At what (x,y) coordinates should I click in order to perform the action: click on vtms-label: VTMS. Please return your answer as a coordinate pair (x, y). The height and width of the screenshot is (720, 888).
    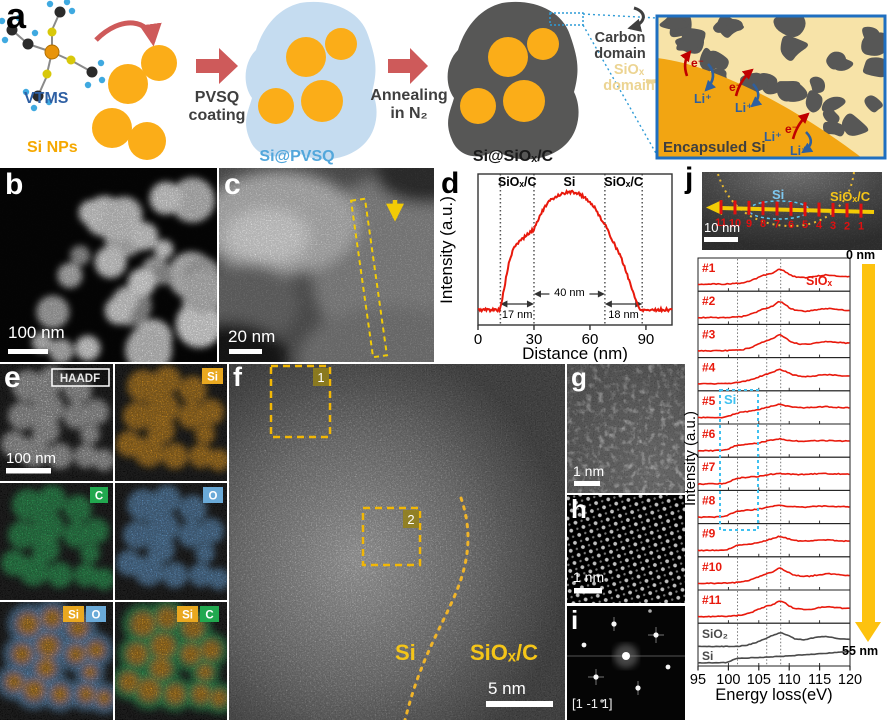
    Looking at the image, I should click on (46, 98).